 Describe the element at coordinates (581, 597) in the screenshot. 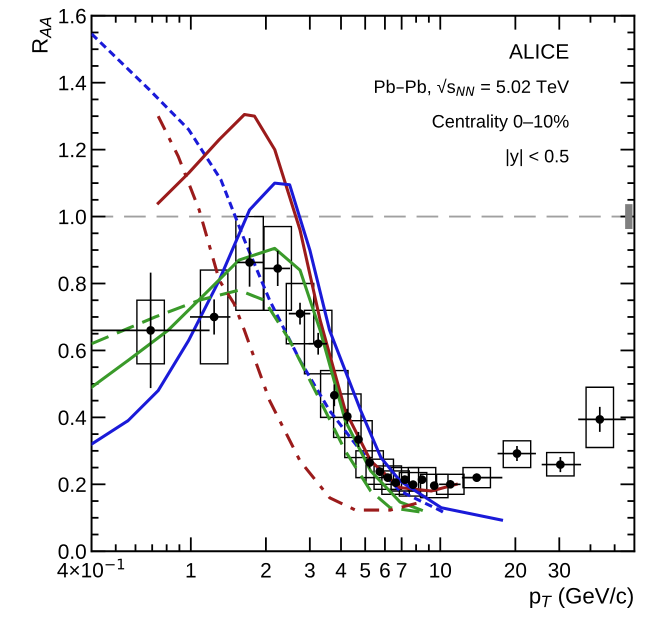

I see `x-axis-title: p$_{T}$ (GeV/c)` at that location.